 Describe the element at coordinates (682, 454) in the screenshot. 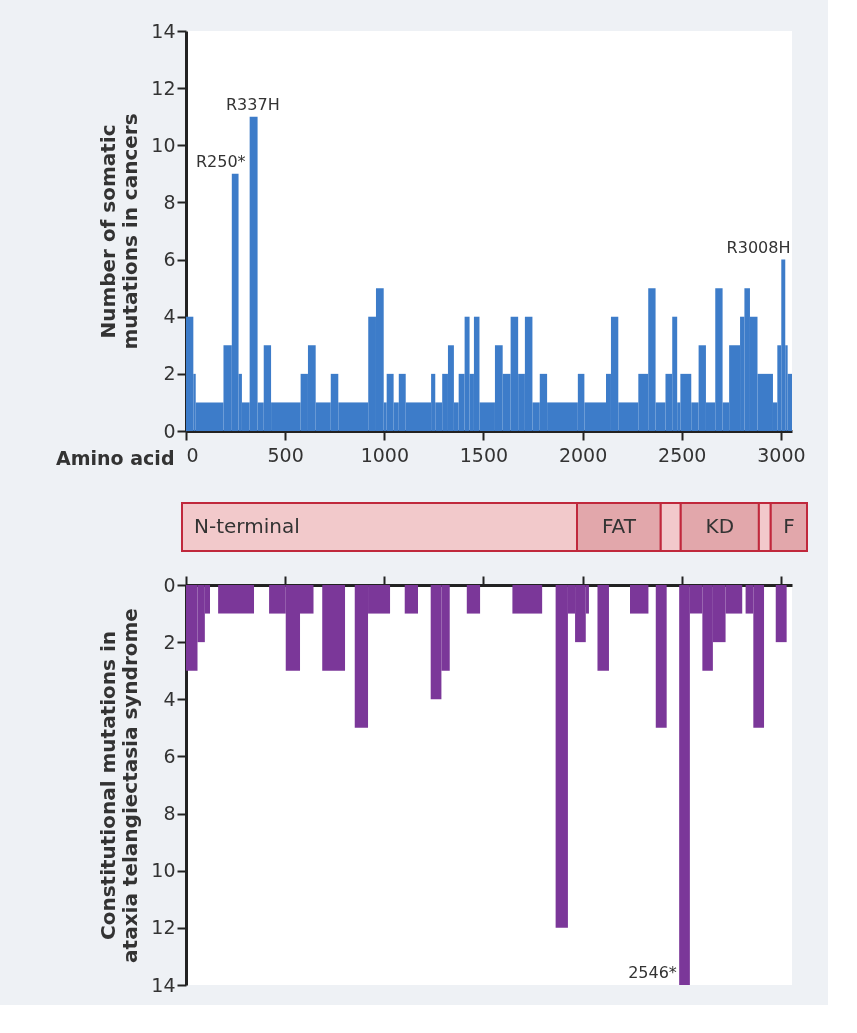

I see `x-tick-label: 2500` at that location.